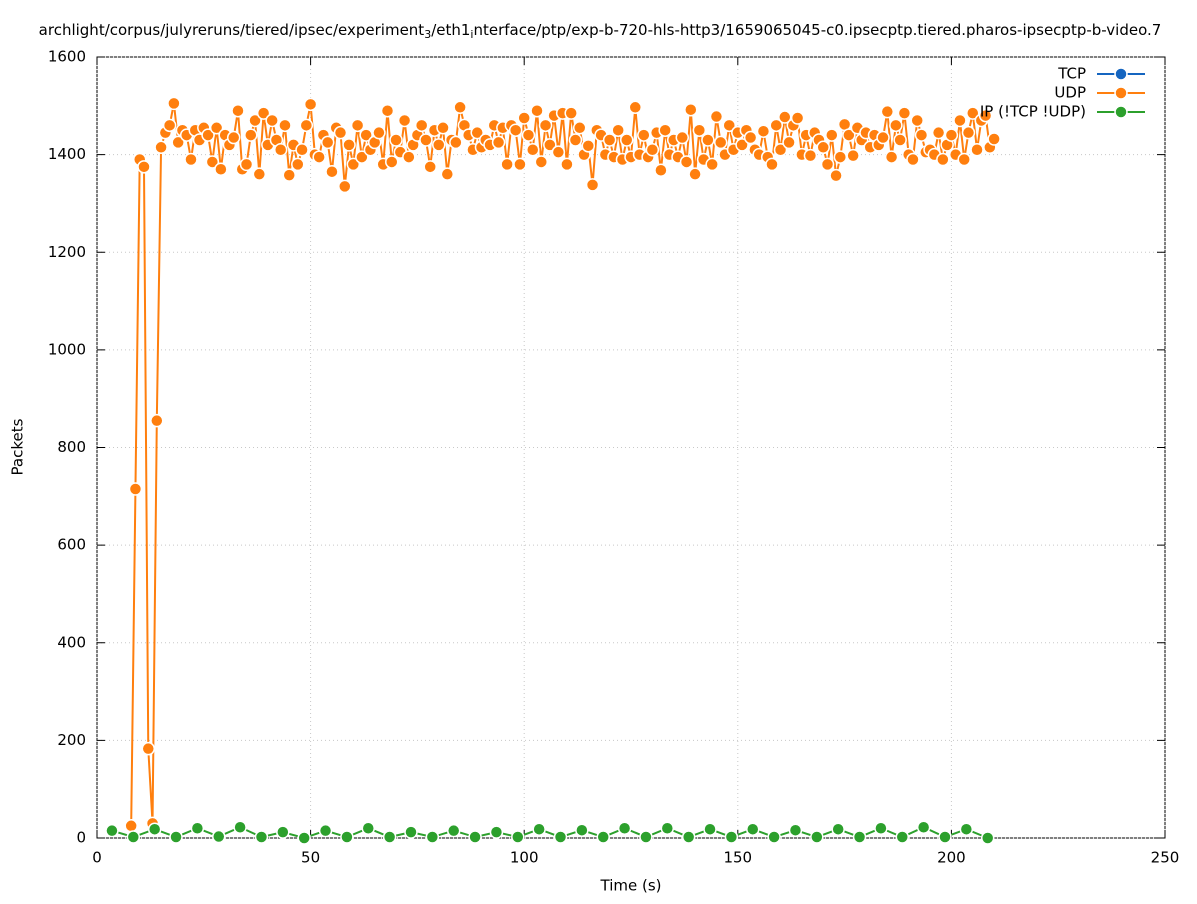 This screenshot has height=904, width=1197. What do you see at coordinates (471, 34) in the screenshot?
I see `title-subscript: i` at bounding box center [471, 34].